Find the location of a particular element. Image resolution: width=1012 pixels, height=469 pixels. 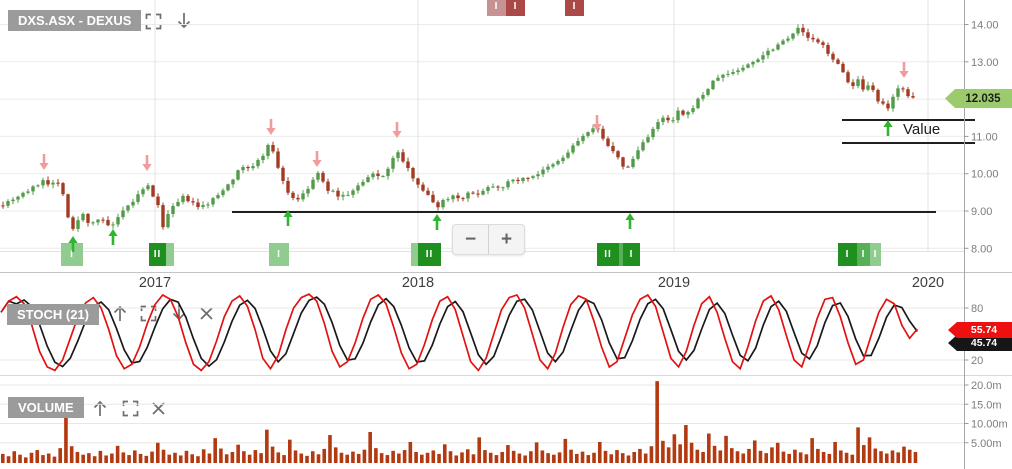

axis-tick-label: 8.00 is located at coordinates (981, 249).